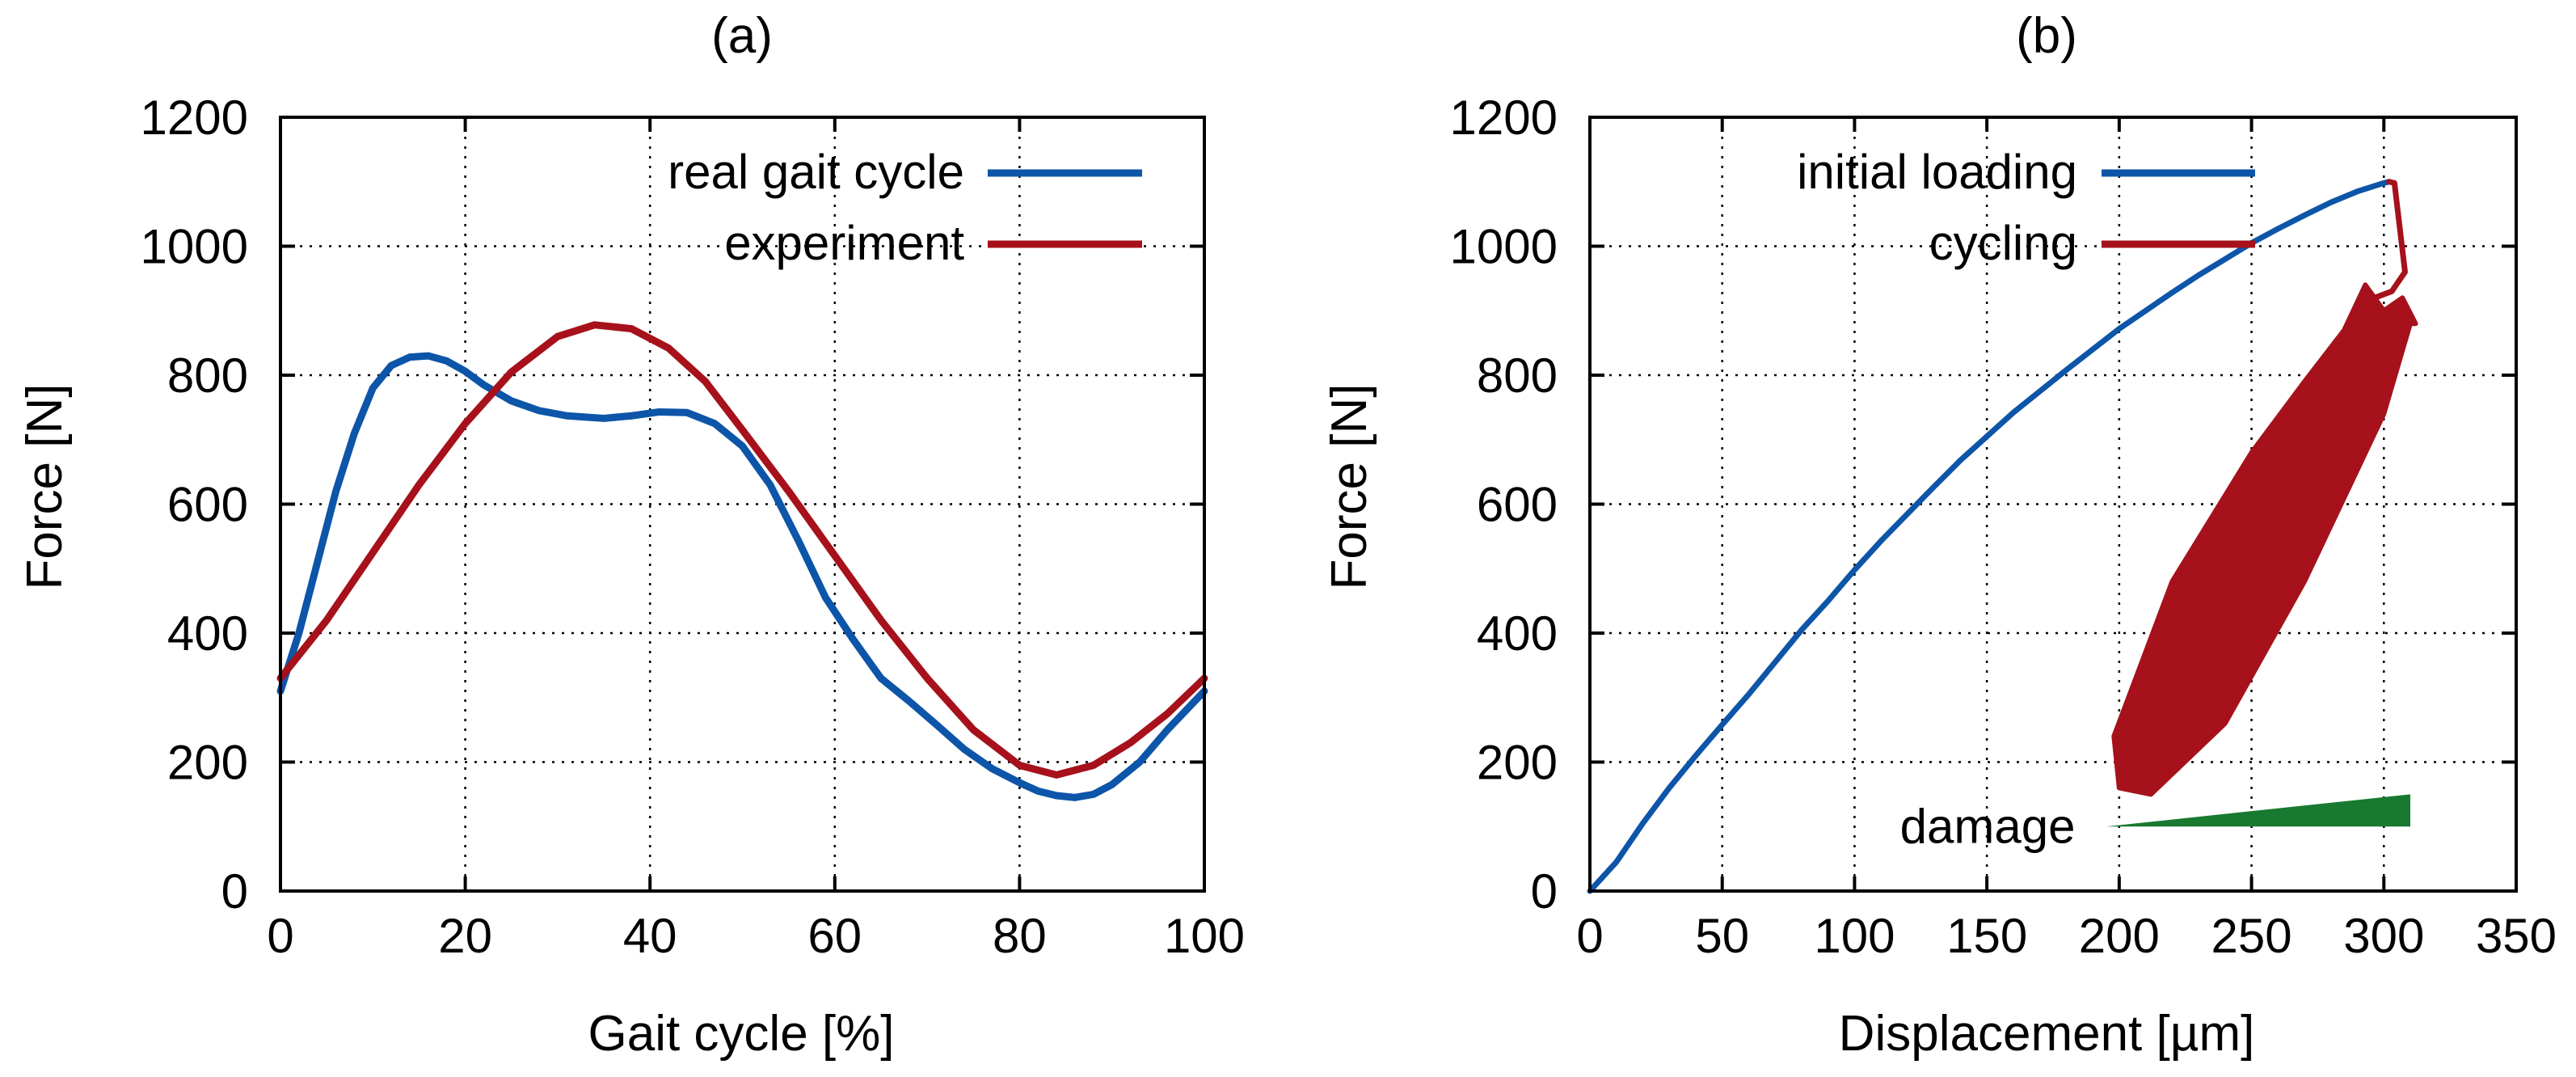 The width and height of the screenshot is (2576, 1077). I want to click on chart-a-y-tick-label: 600, so click(207, 505).